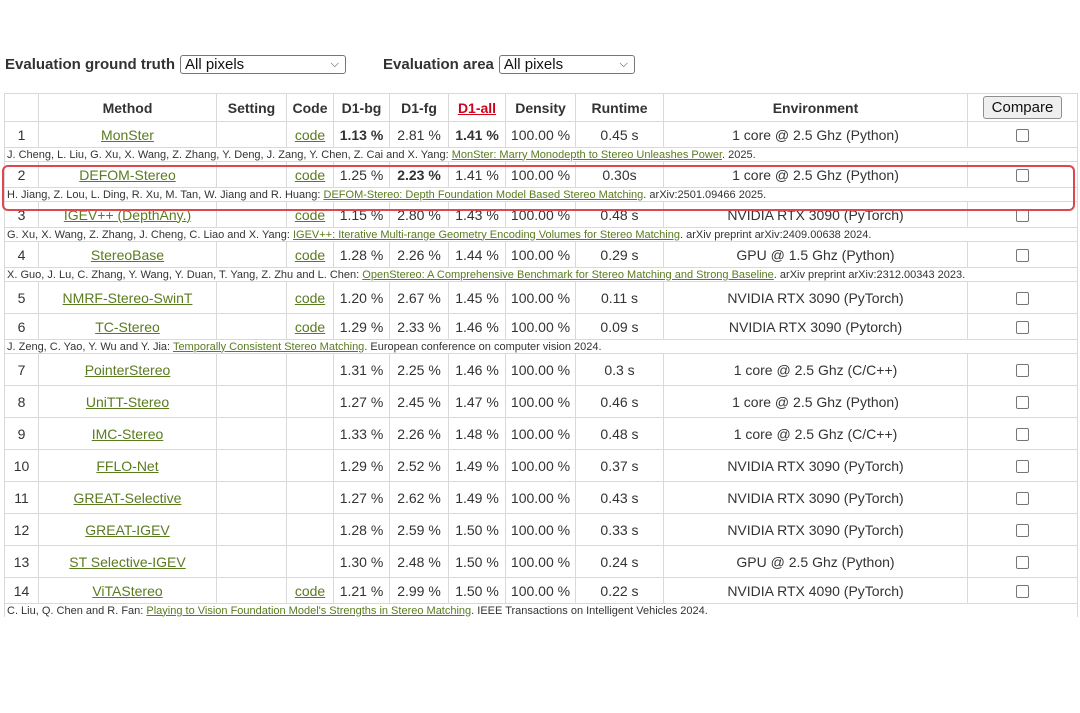 Image resolution: width=1080 pixels, height=713 pixels. Describe the element at coordinates (438, 64) in the screenshot. I see `evaluation-area-label: Evaluation area` at that location.